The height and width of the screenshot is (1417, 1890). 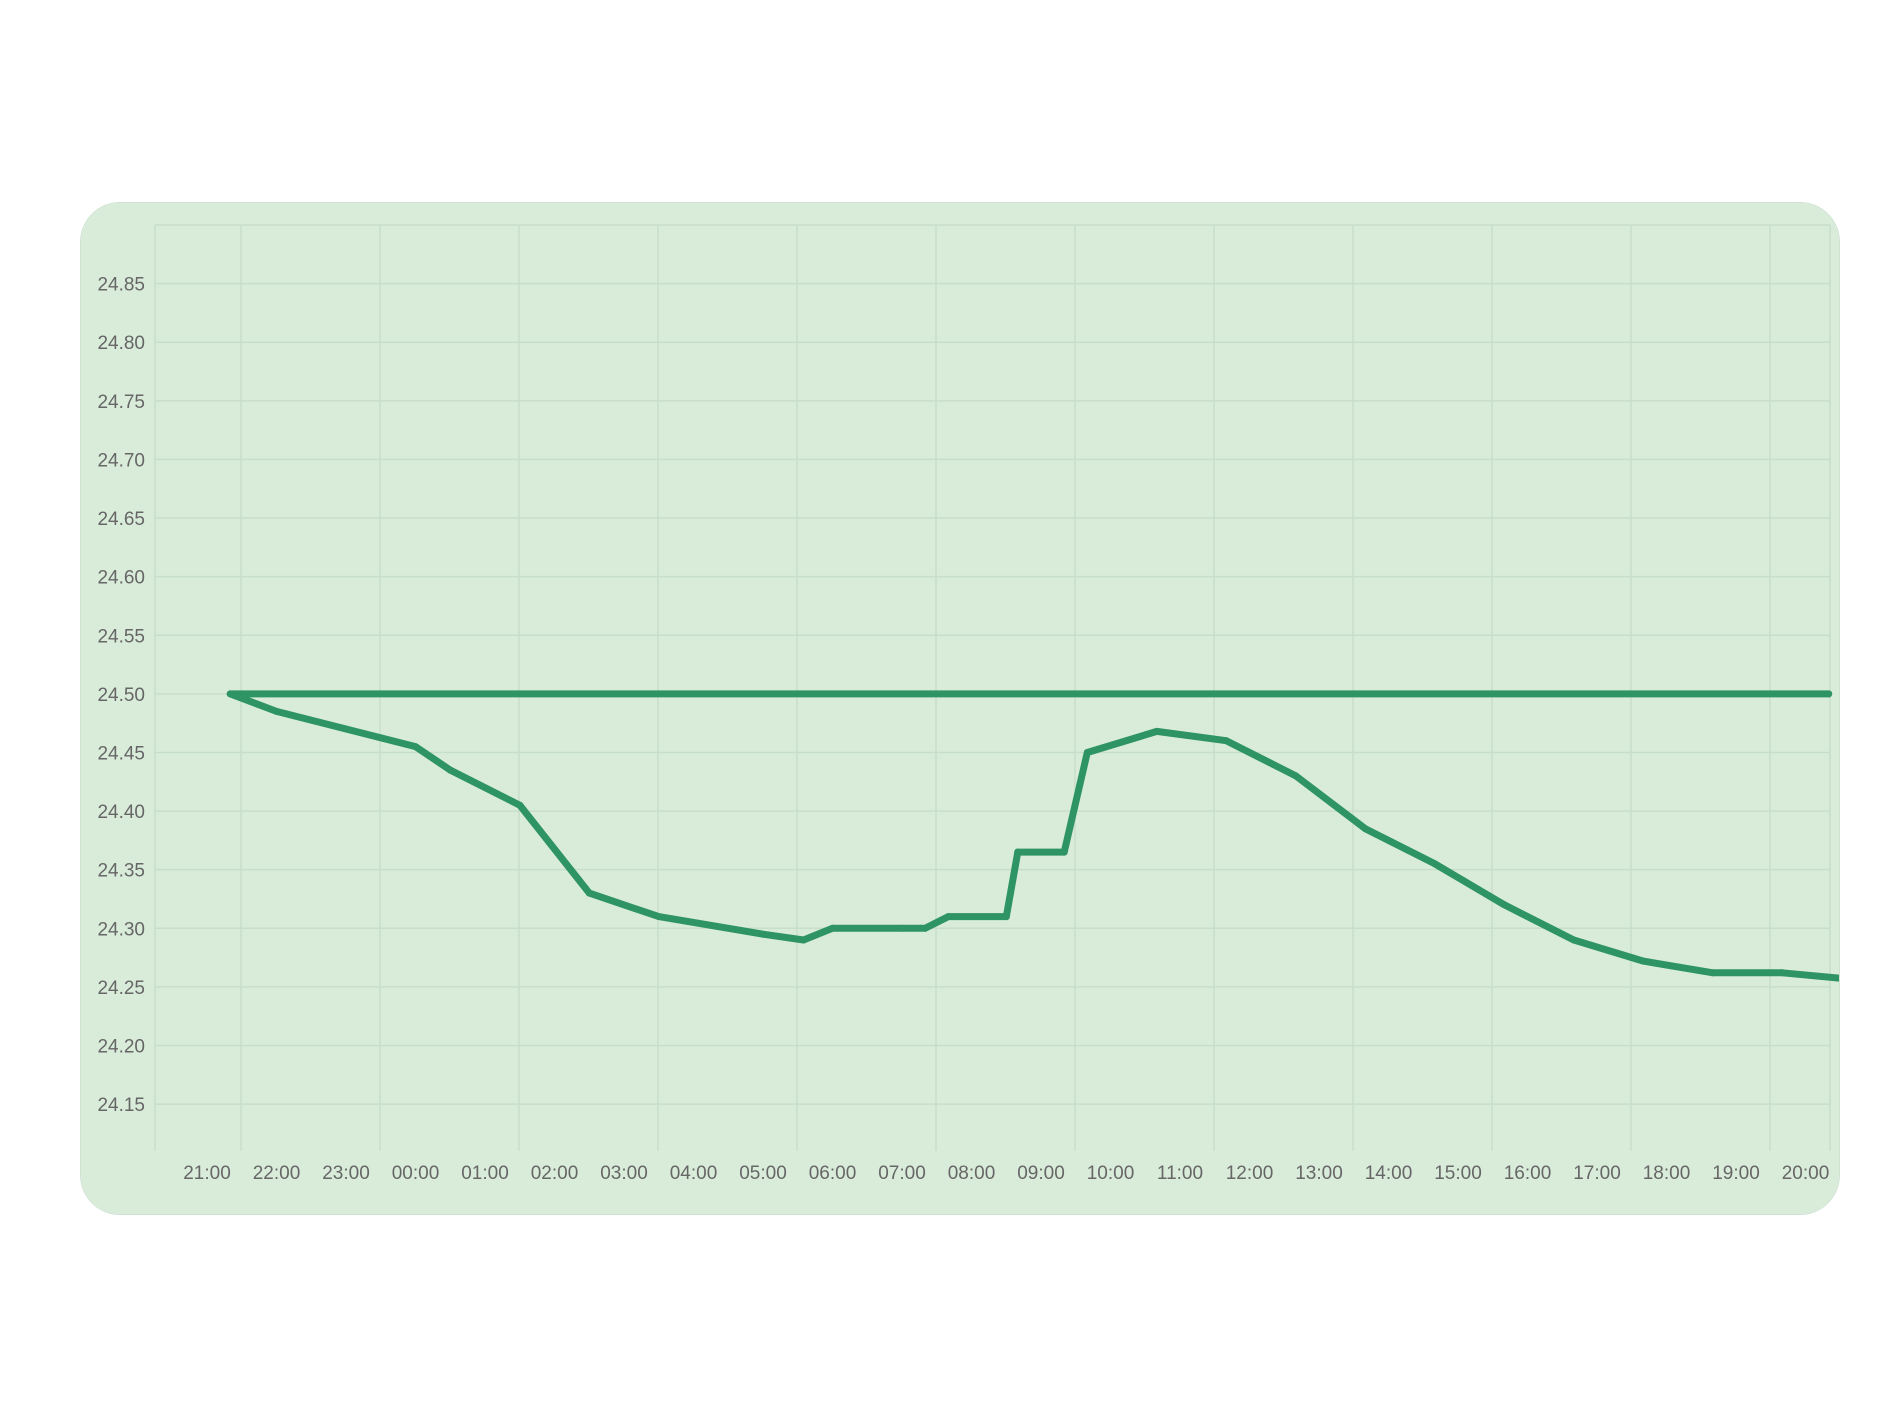 I want to click on x-tick-label: 03:00, so click(x=624, y=1173).